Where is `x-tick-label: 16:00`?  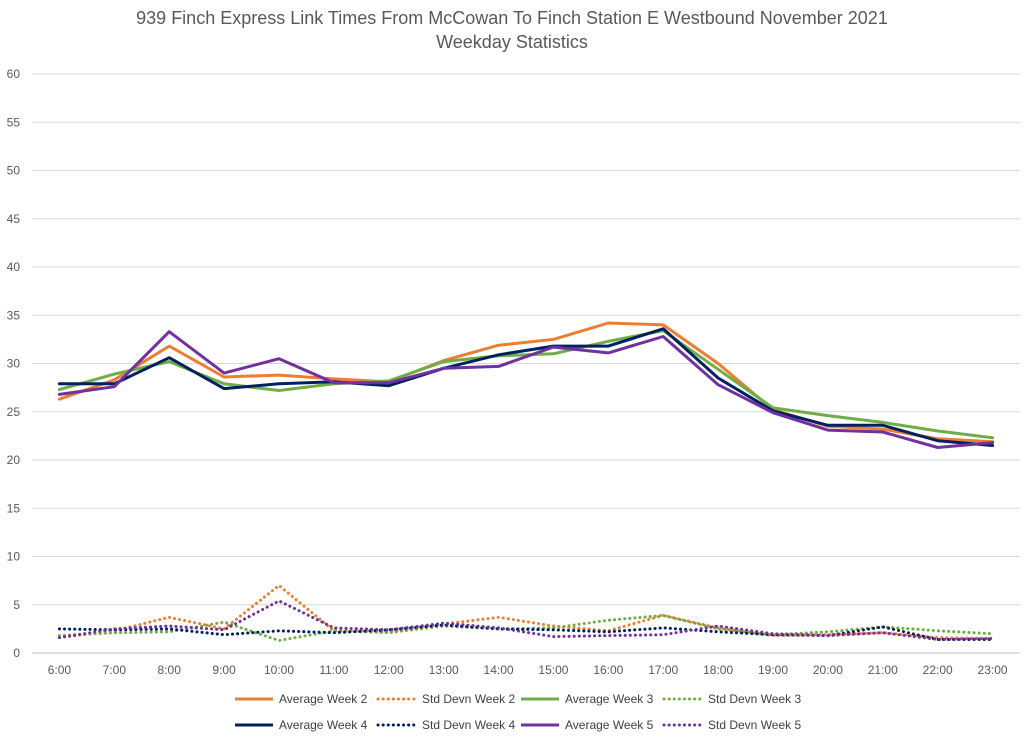 x-tick-label: 16:00 is located at coordinates (608, 670).